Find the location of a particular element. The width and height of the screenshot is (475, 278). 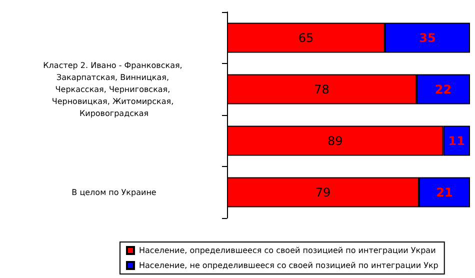

data-label: 79 is located at coordinates (323, 192).